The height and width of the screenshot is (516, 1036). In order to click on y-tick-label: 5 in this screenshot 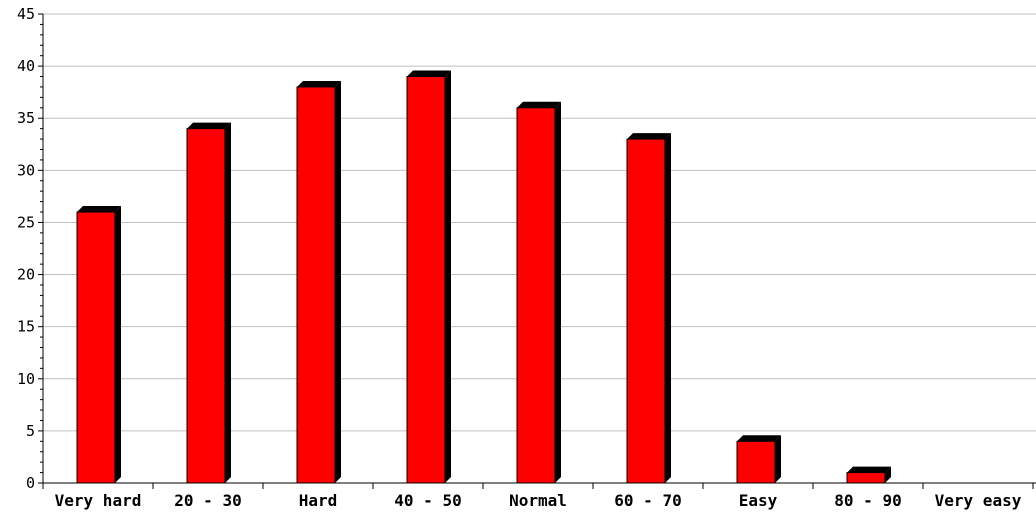, I will do `click(30, 431)`.